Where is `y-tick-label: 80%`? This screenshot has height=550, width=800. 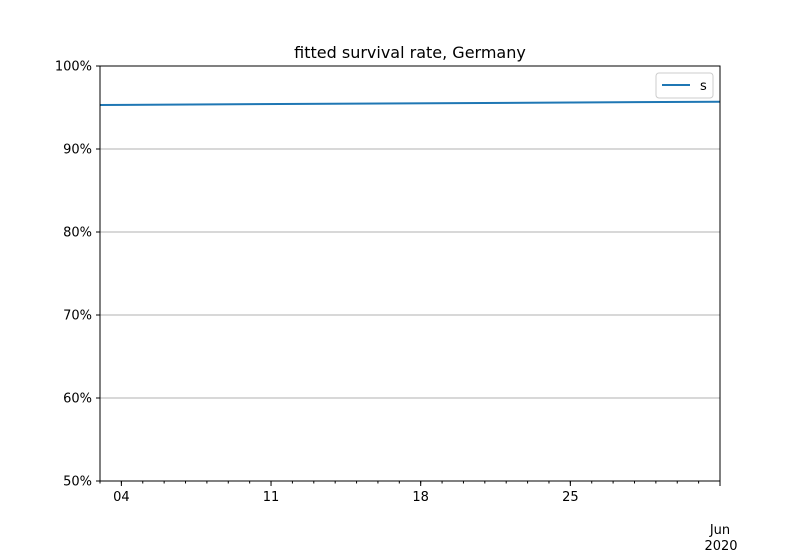 y-tick-label: 80% is located at coordinates (77, 233).